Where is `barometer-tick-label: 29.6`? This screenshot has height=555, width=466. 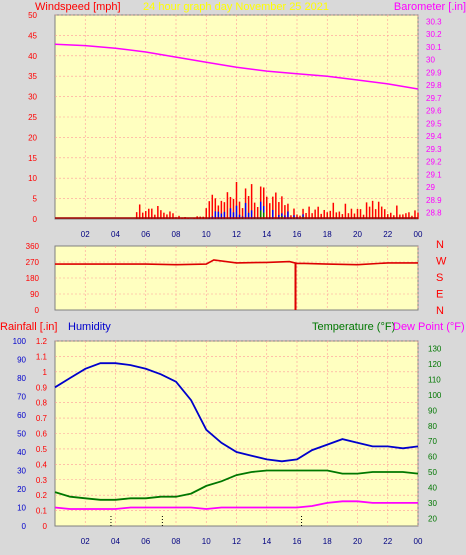
barometer-tick-label: 29.6 is located at coordinates (434, 111).